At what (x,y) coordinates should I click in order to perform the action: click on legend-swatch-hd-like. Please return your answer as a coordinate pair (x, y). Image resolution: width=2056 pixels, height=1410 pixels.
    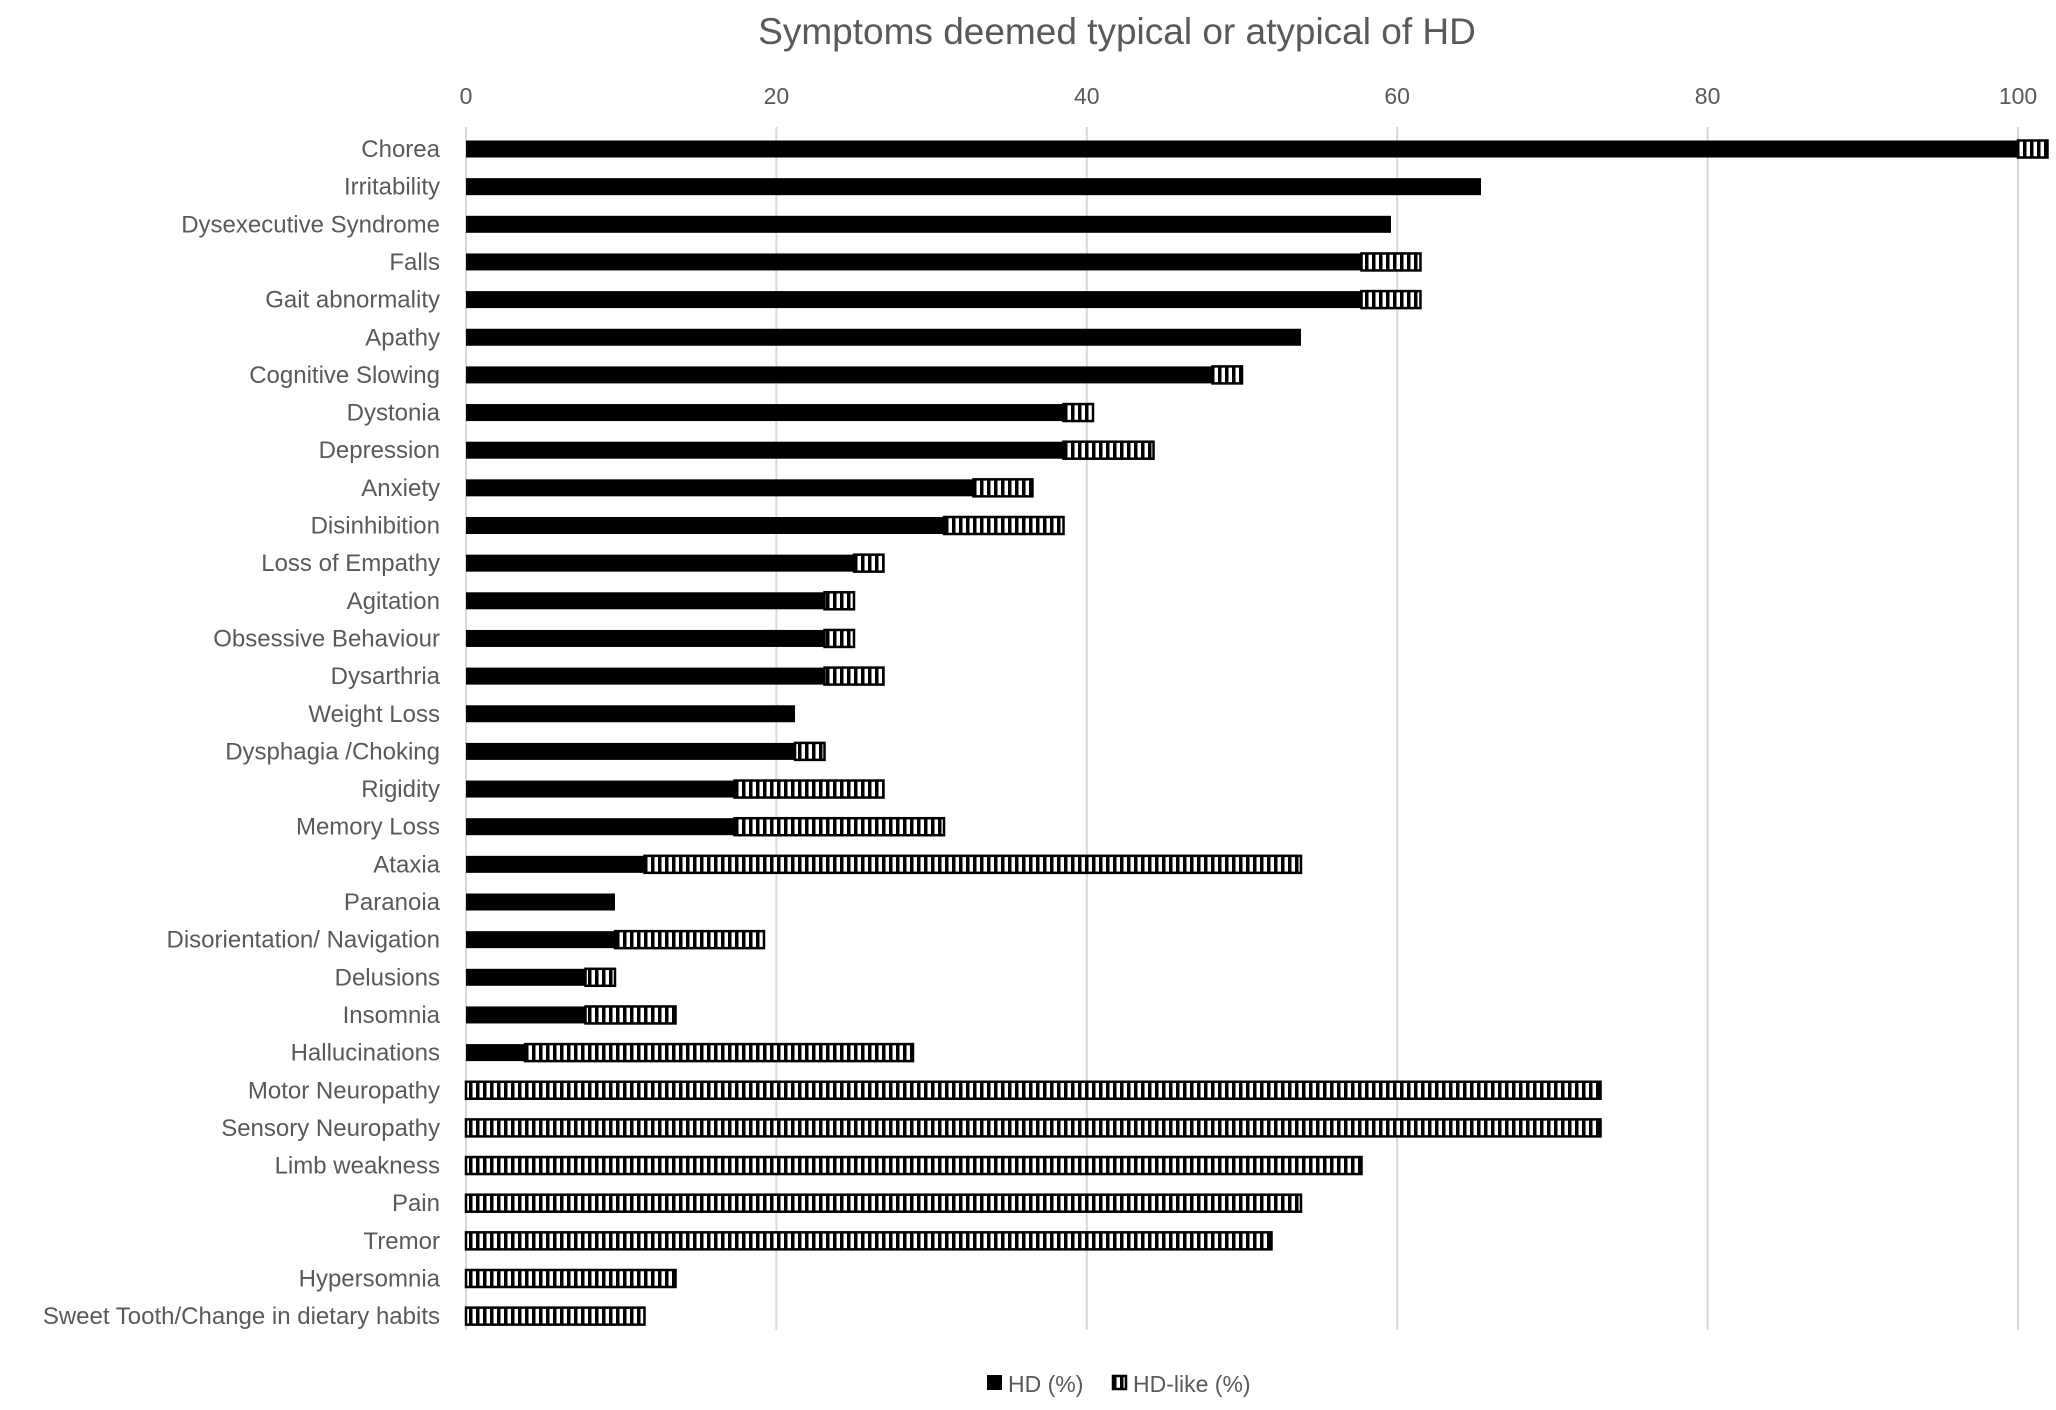
    Looking at the image, I should click on (1119, 1382).